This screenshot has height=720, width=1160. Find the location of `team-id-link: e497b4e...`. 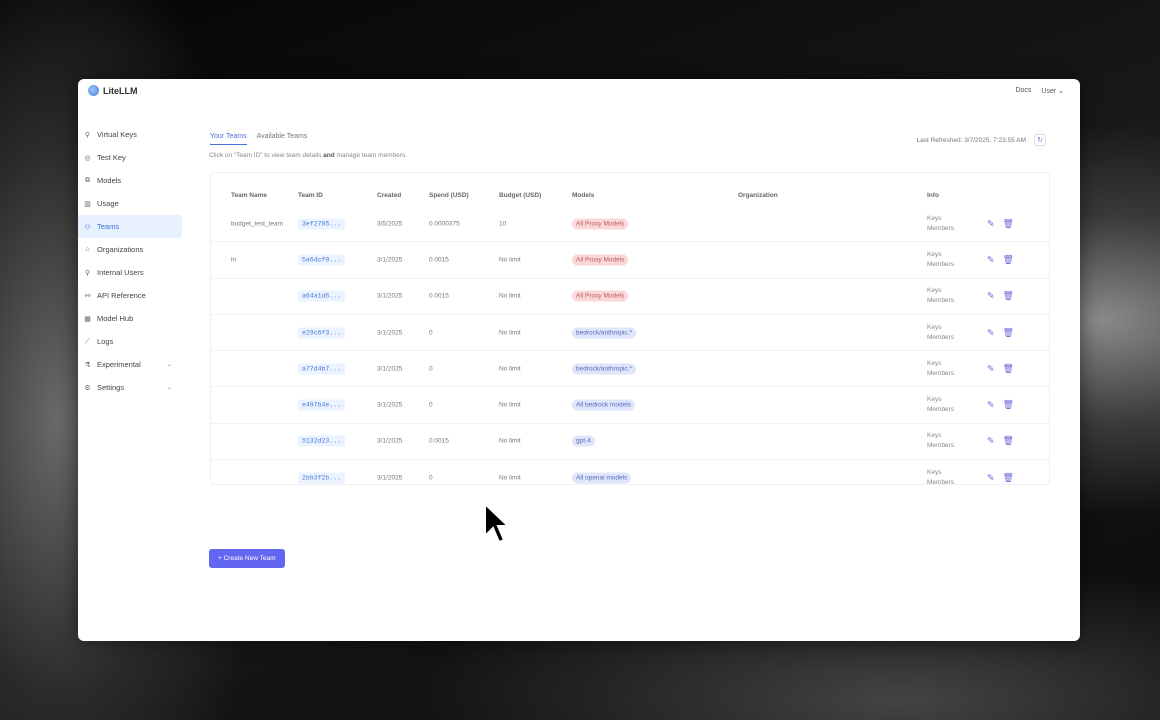

team-id-link: e497b4e... is located at coordinates (322, 405).